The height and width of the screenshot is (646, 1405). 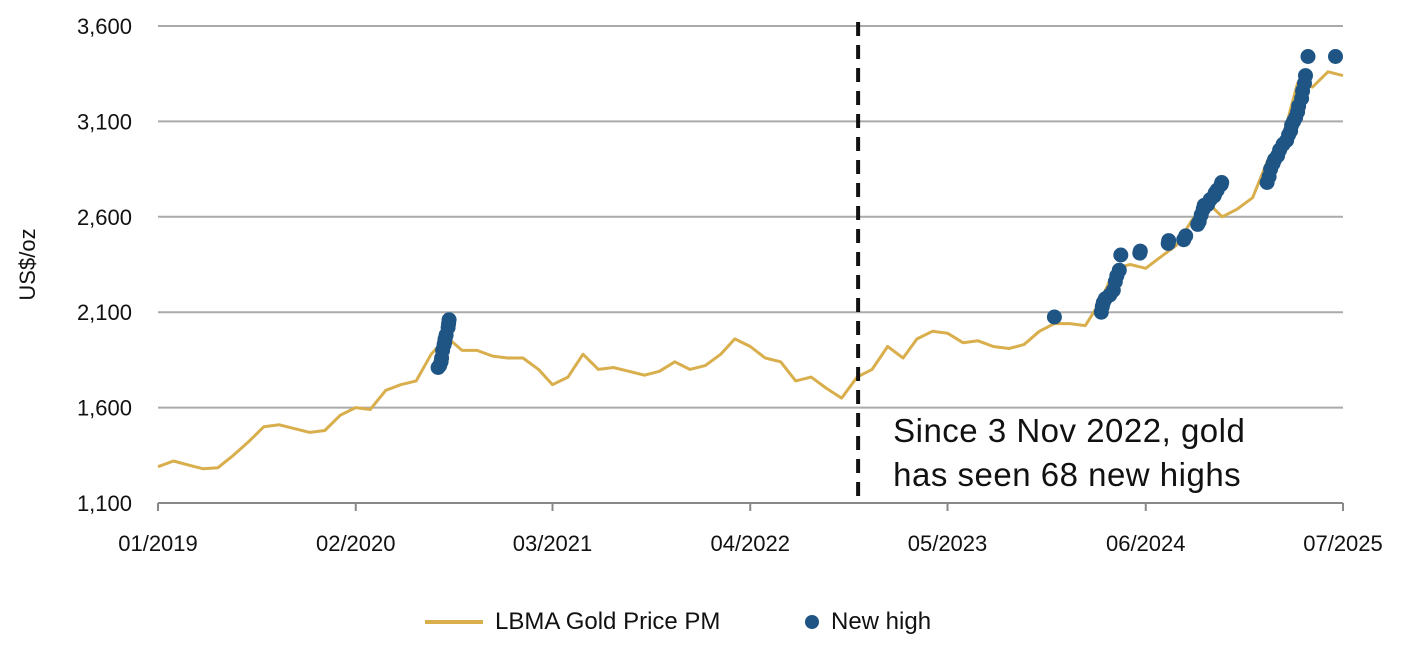 I want to click on x-tick-label: 02/2020, so click(x=356, y=543).